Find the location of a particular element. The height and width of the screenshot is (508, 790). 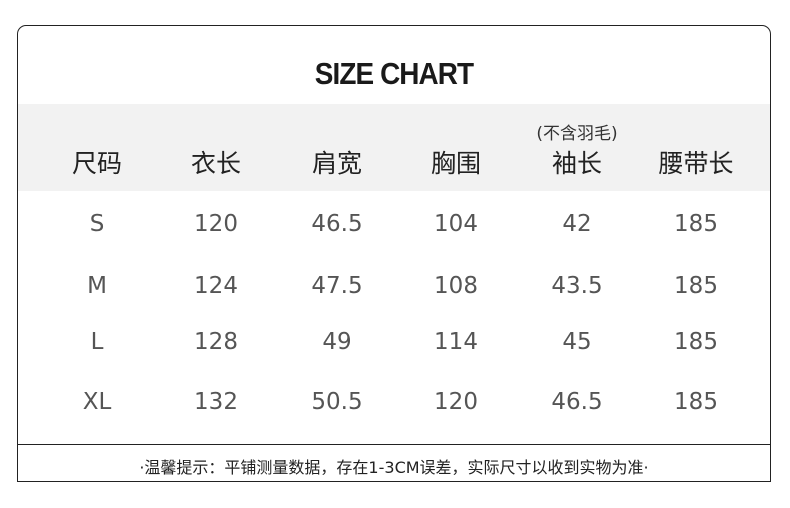

table-cell: 128 is located at coordinates (216, 342).